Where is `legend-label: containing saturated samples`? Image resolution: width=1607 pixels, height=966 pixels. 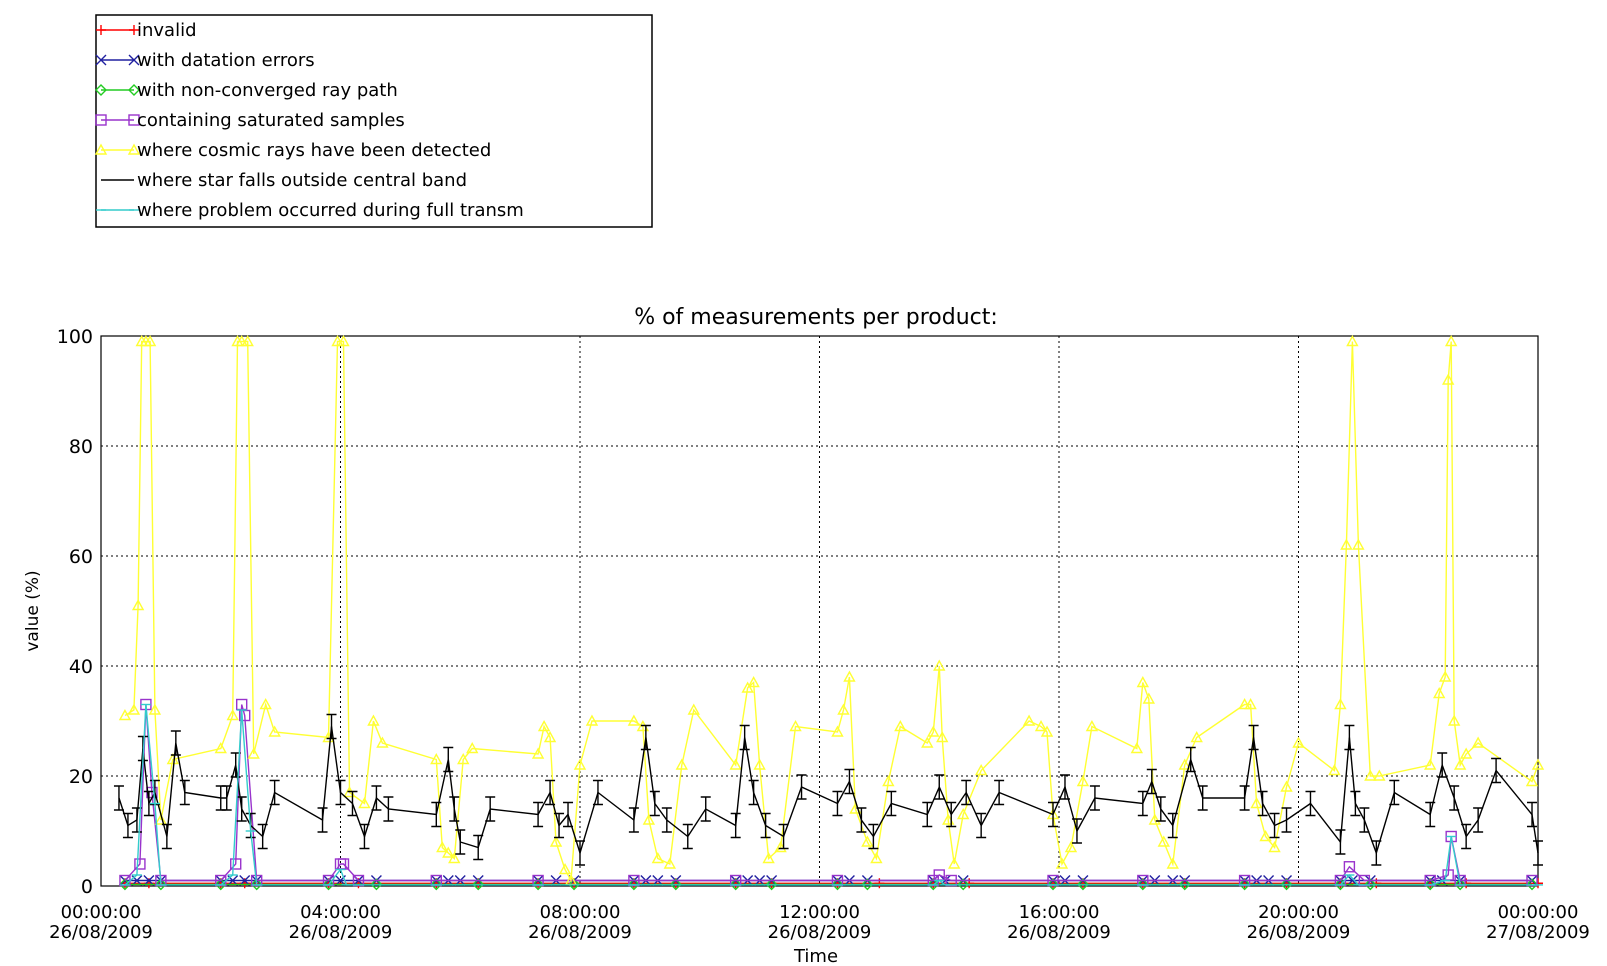 legend-label: containing saturated samples is located at coordinates (271, 120).